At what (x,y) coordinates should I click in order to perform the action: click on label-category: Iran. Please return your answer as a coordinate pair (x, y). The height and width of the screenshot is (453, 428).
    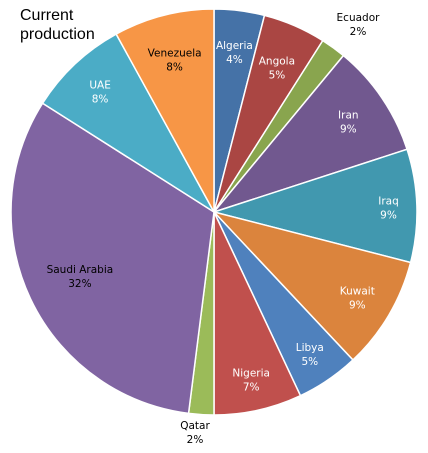
    Looking at the image, I should click on (348, 116).